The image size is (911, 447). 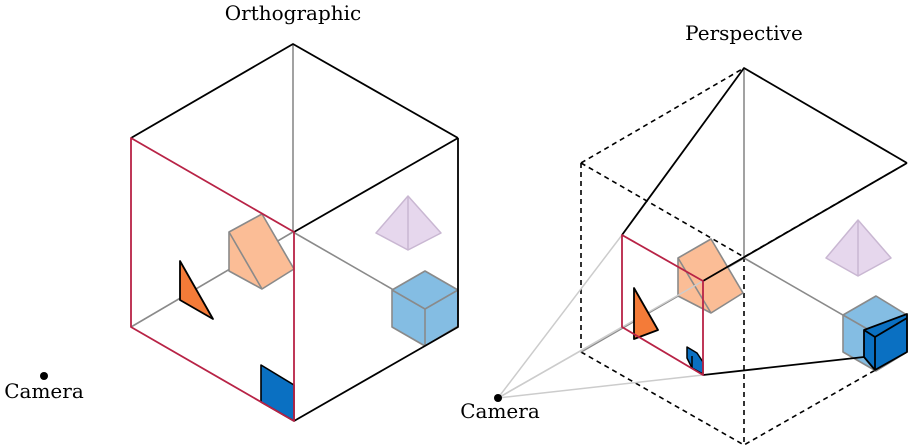 What do you see at coordinates (196, 290) in the screenshot?
I see `ortho-projected-triangle` at bounding box center [196, 290].